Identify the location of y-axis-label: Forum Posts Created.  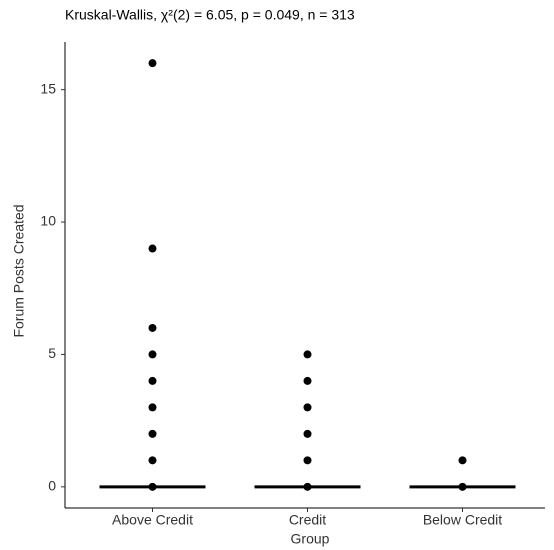
(19, 270).